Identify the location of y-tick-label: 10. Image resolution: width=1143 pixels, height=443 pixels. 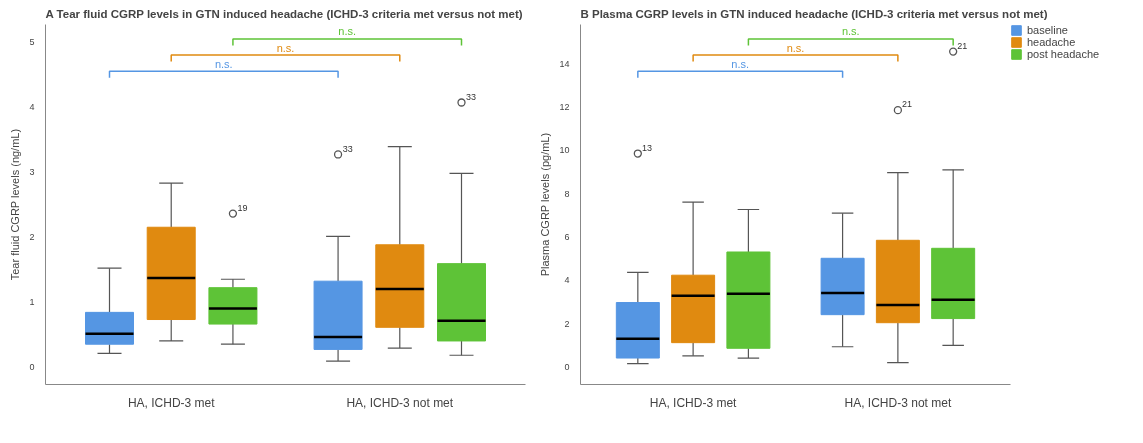
(564, 150).